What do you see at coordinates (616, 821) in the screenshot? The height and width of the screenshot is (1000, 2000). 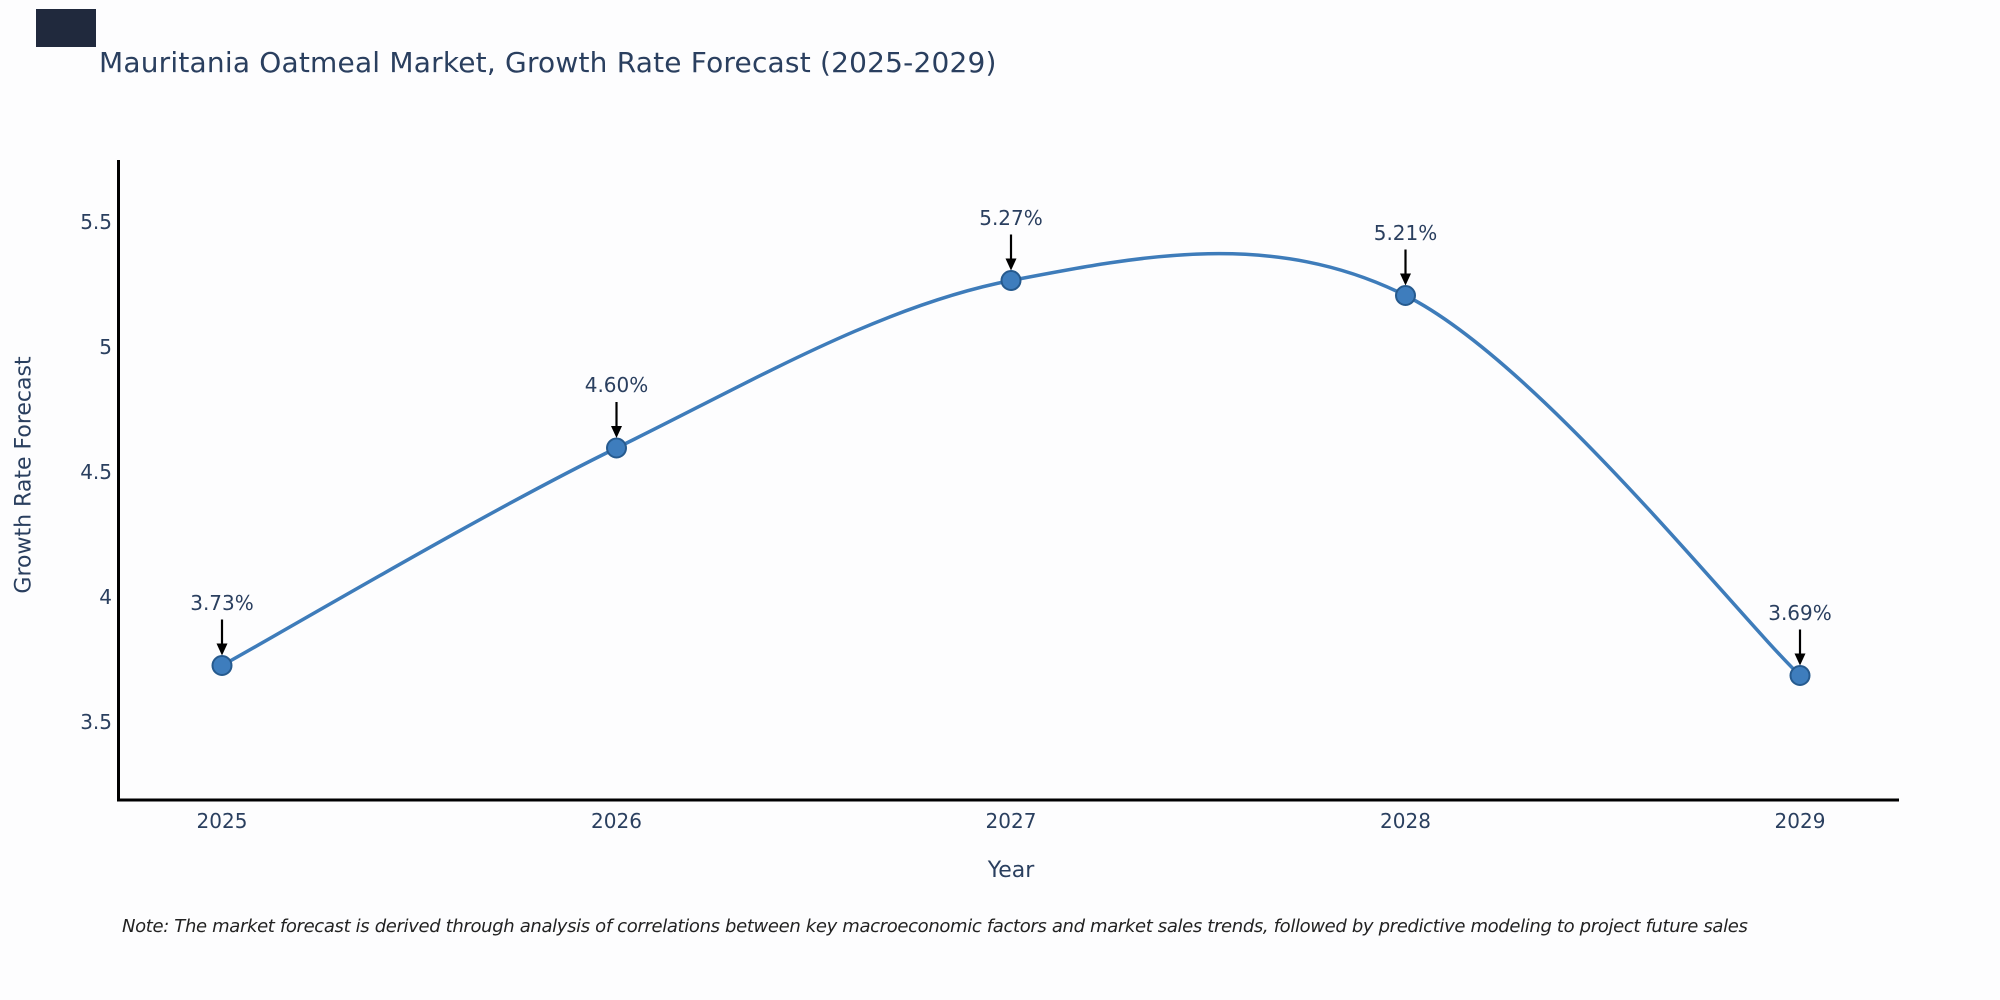 I see `x-tick-label: 2026` at bounding box center [616, 821].